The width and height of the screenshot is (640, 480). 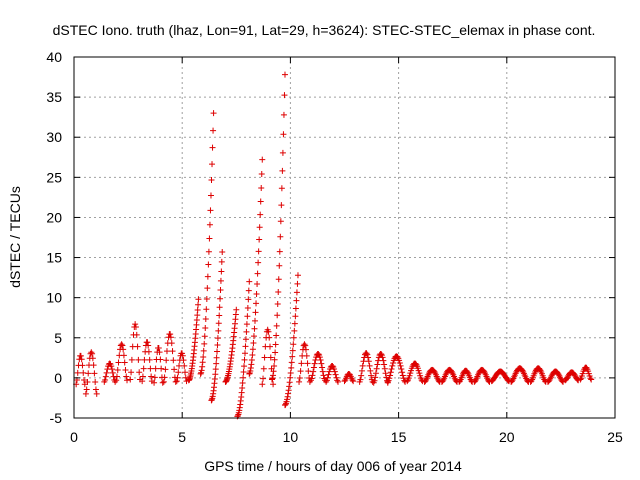 I want to click on y-tick-label: 25, so click(x=54, y=177).